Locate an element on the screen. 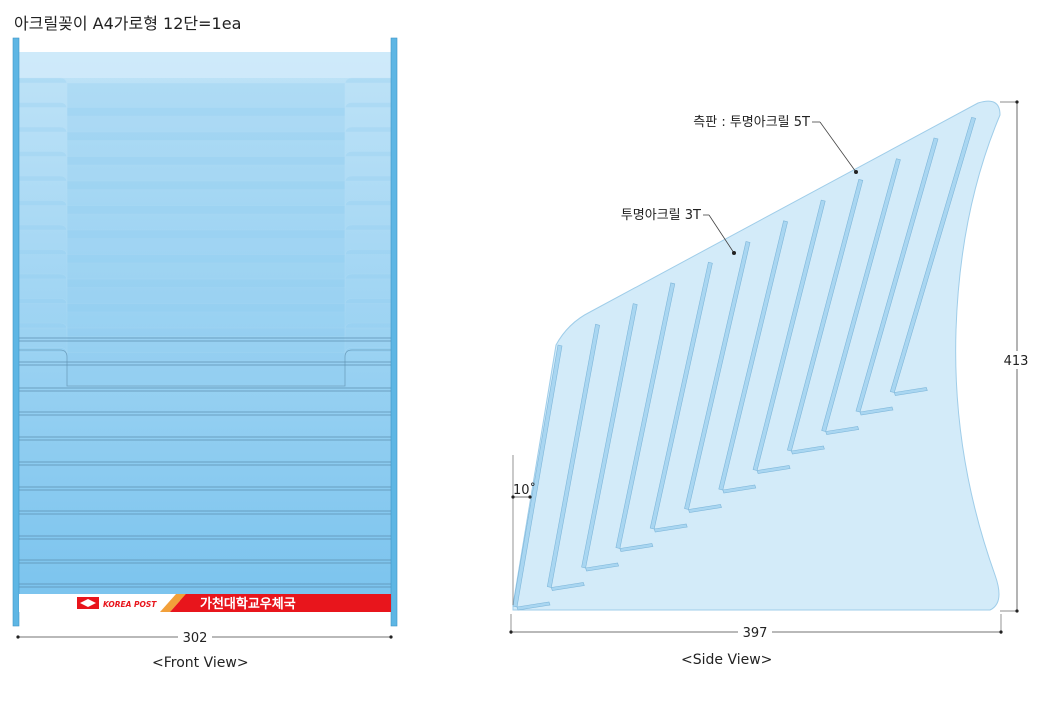 The image size is (1055, 704). drawing-title: 아크릴꽂이 A4가로형 12단=1ea is located at coordinates (128, 23).